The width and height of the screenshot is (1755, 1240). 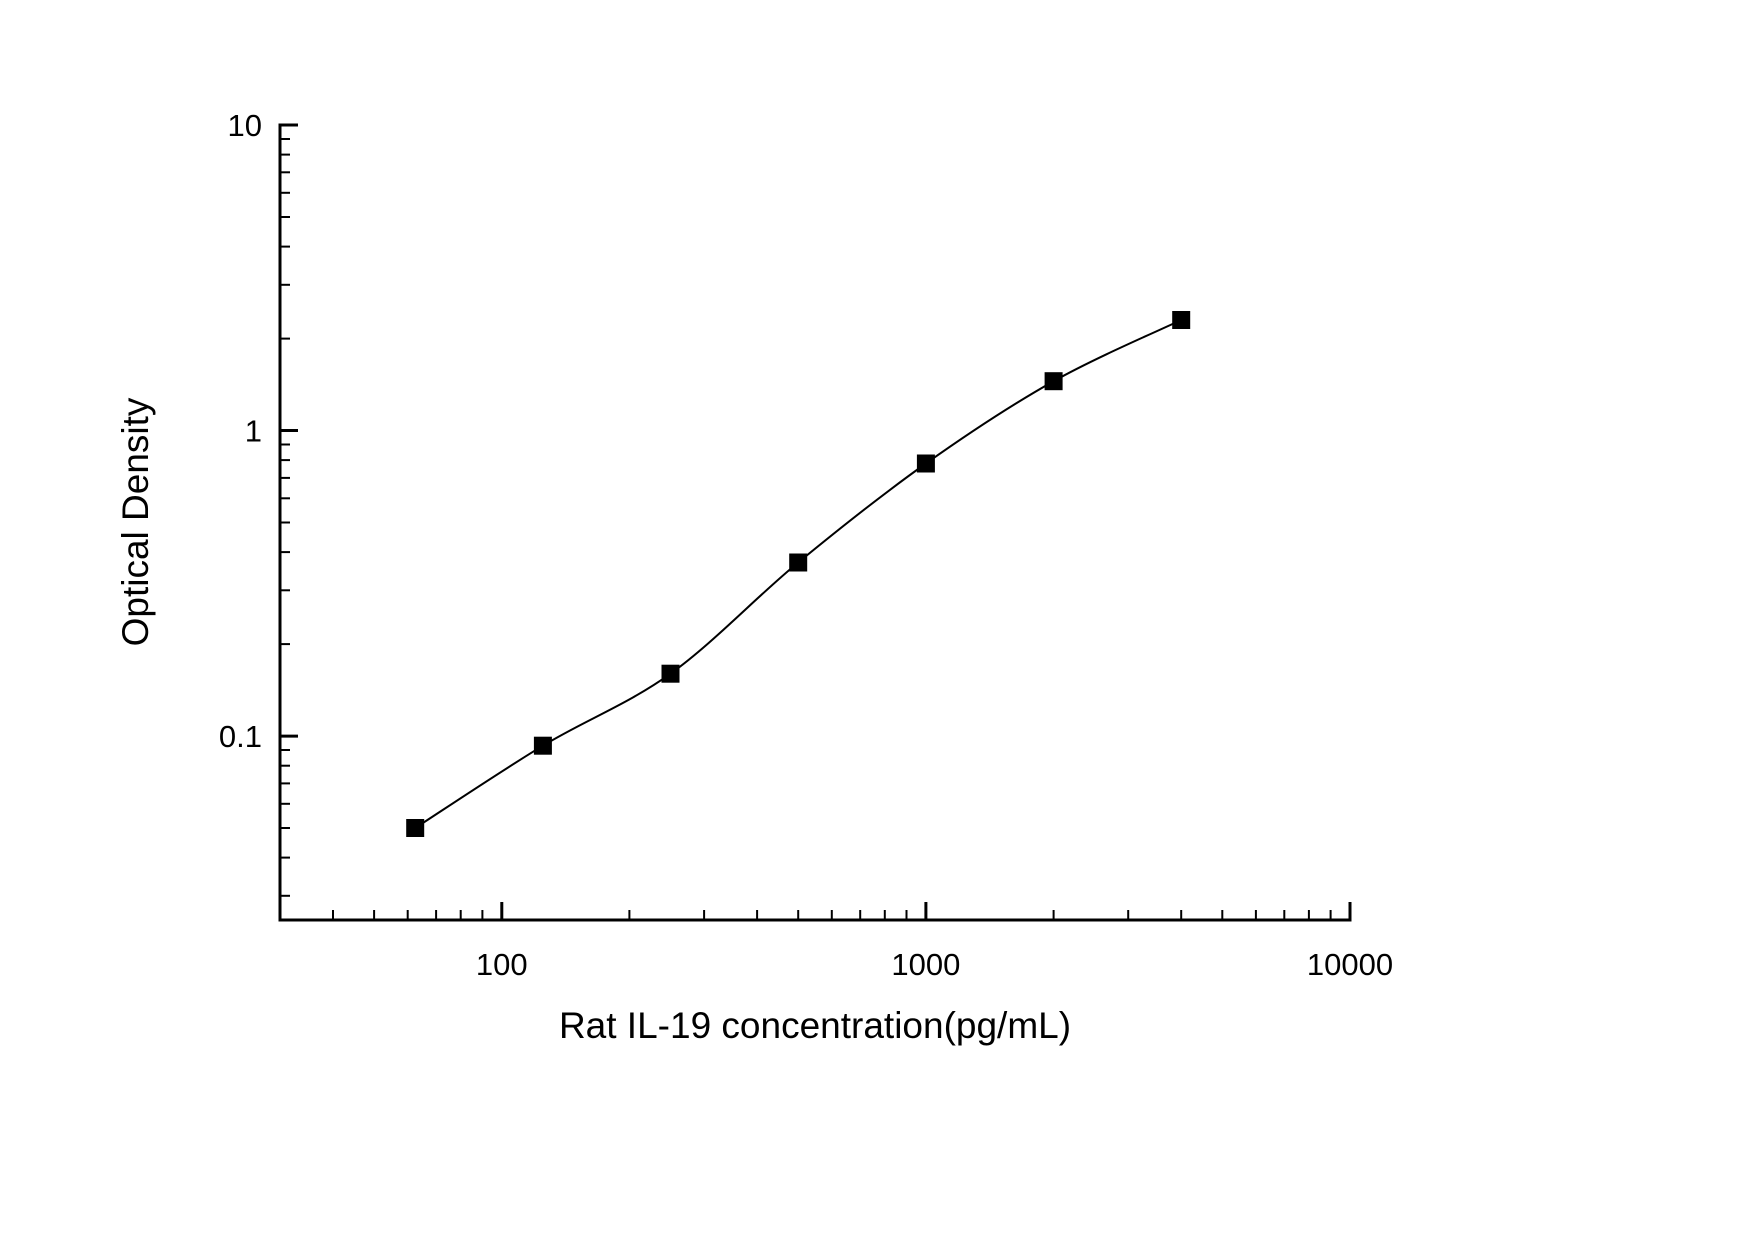 I want to click on y-tick-label: 0.1, so click(x=240, y=736).